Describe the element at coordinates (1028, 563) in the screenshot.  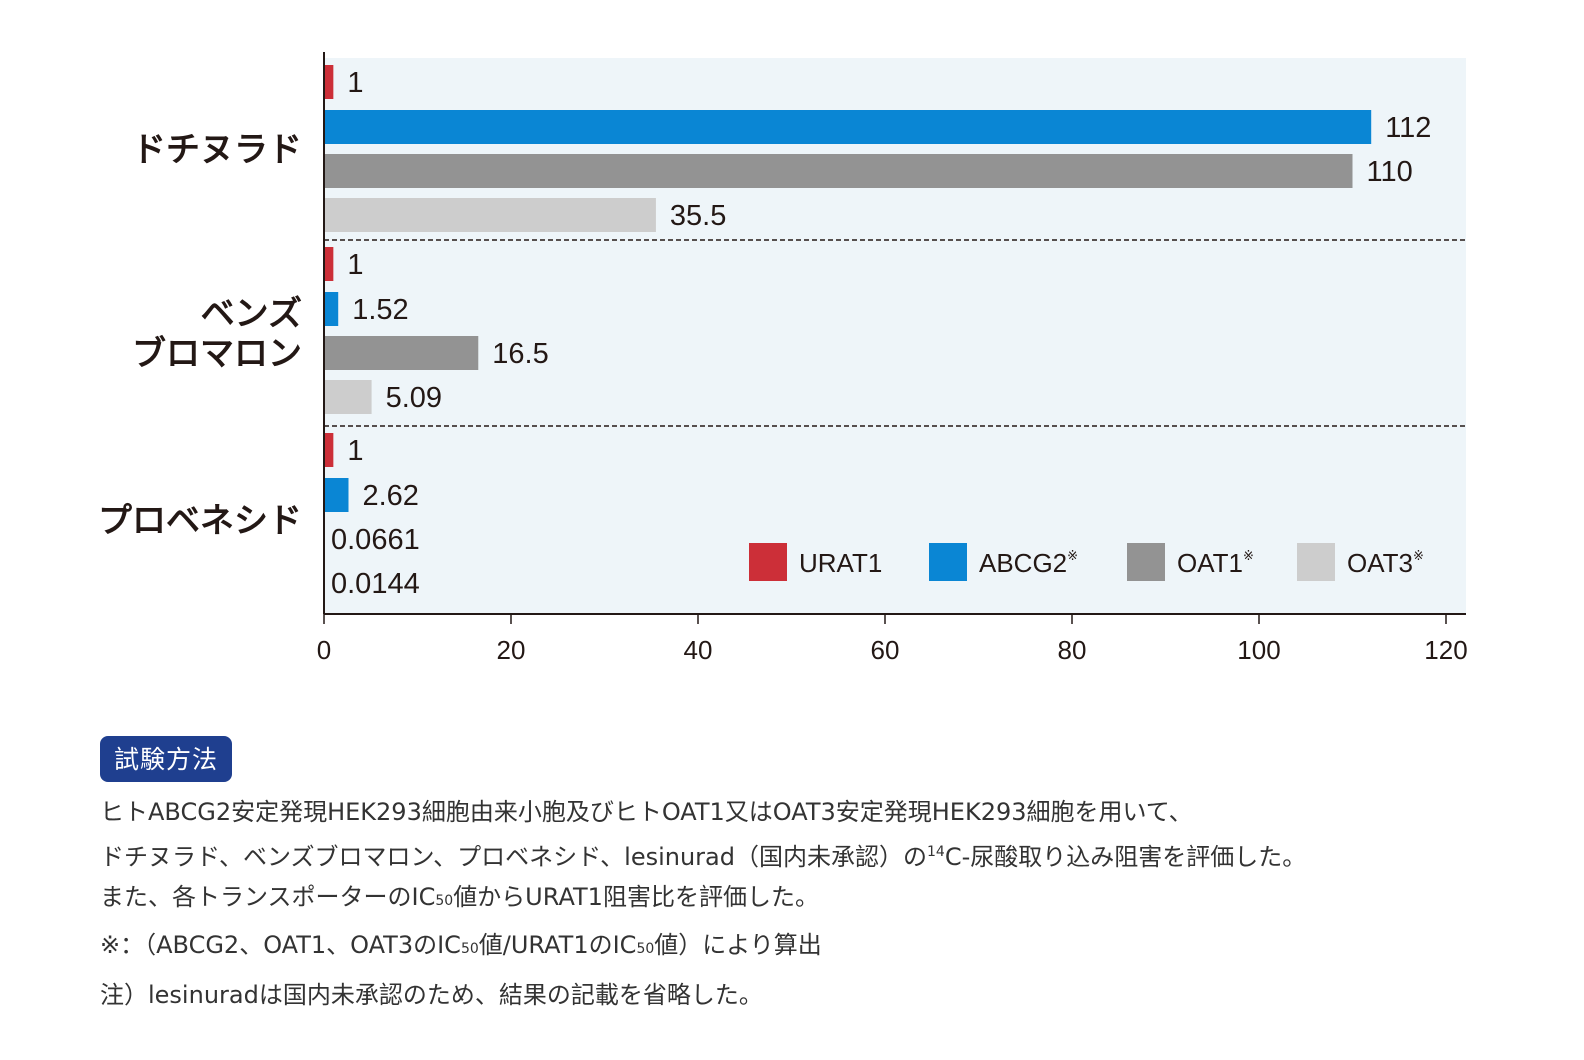
I see `legend-label-abcg2: ABCG2※` at that location.